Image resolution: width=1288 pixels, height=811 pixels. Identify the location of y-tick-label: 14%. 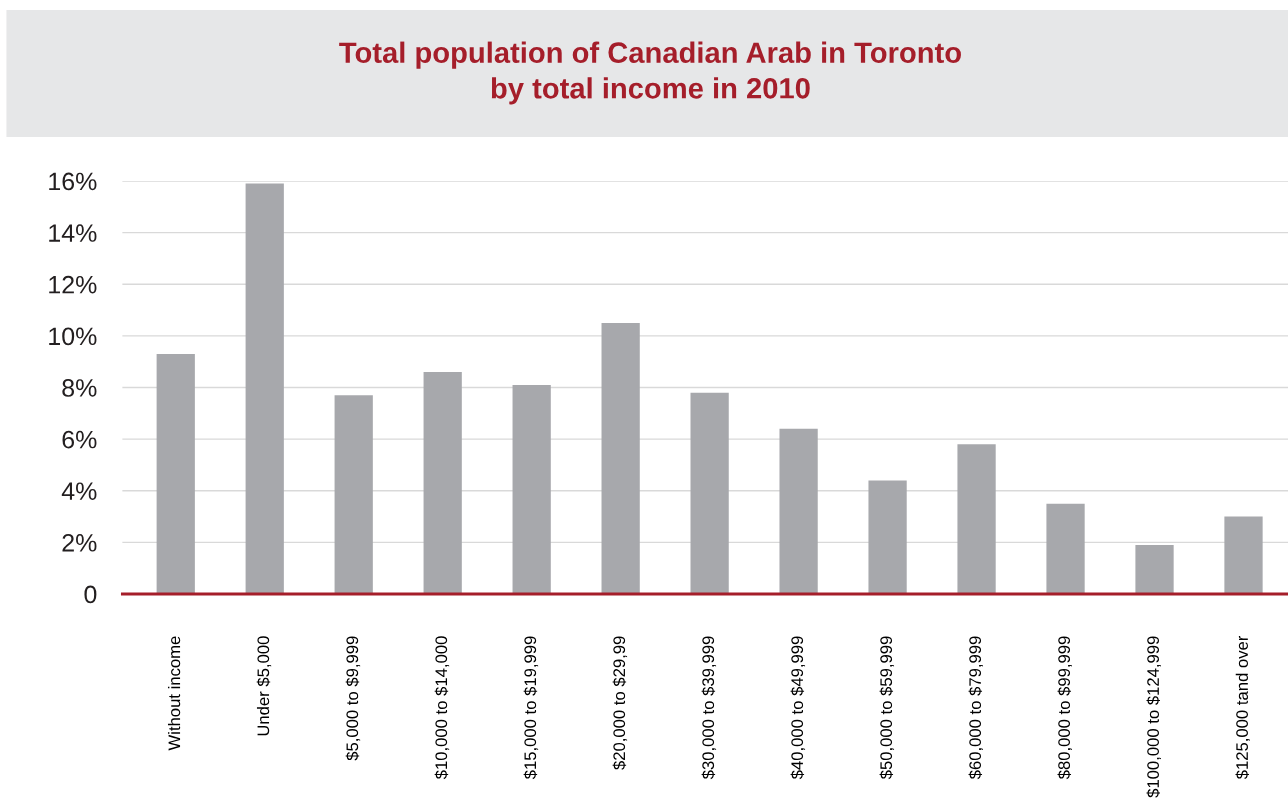
(73, 233).